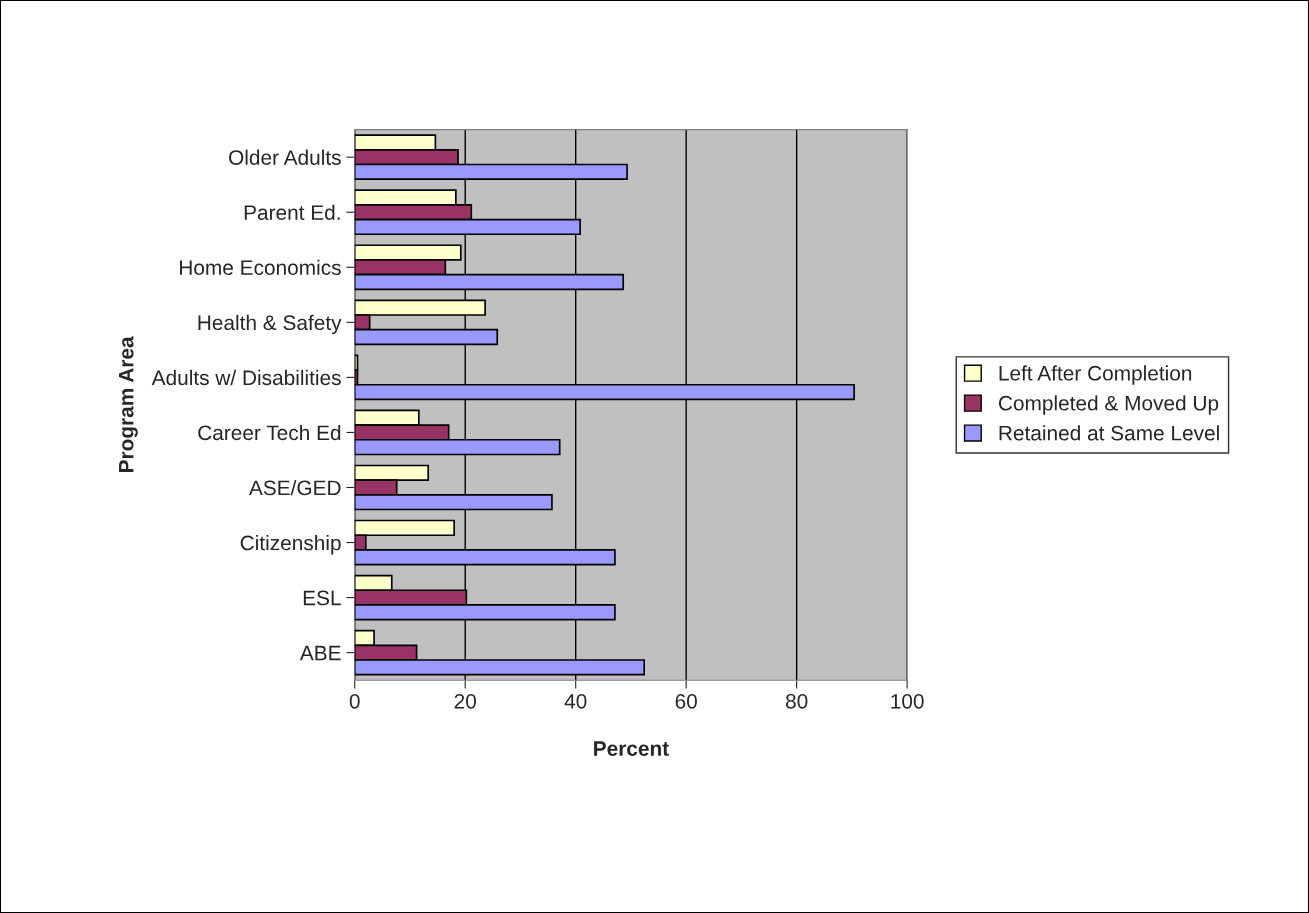 The height and width of the screenshot is (913, 1309). Describe the element at coordinates (1108, 405) in the screenshot. I see `legend-label: Completed & Moved Up` at that location.